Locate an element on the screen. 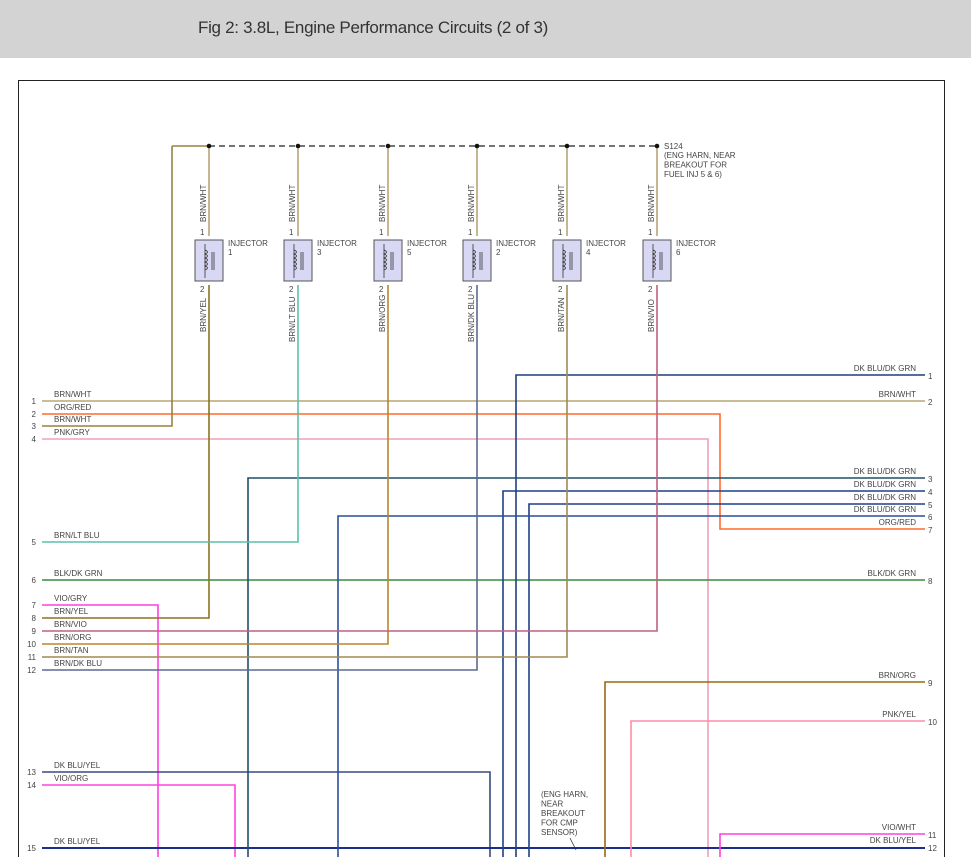 The image size is (971, 857). wire-label-bottom: BRN/VIO is located at coordinates (651, 315).